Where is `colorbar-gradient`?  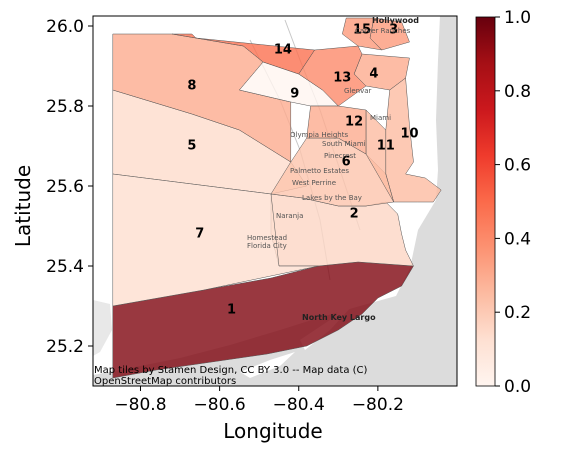
colorbar-gradient is located at coordinates (485, 201).